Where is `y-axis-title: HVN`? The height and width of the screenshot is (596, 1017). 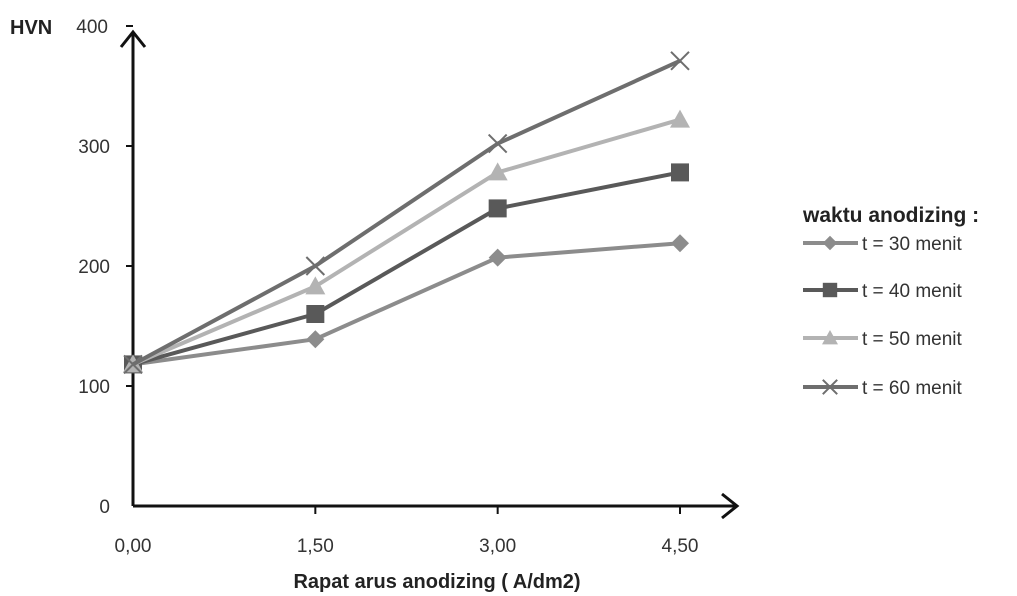
y-axis-title: HVN is located at coordinates (31, 28).